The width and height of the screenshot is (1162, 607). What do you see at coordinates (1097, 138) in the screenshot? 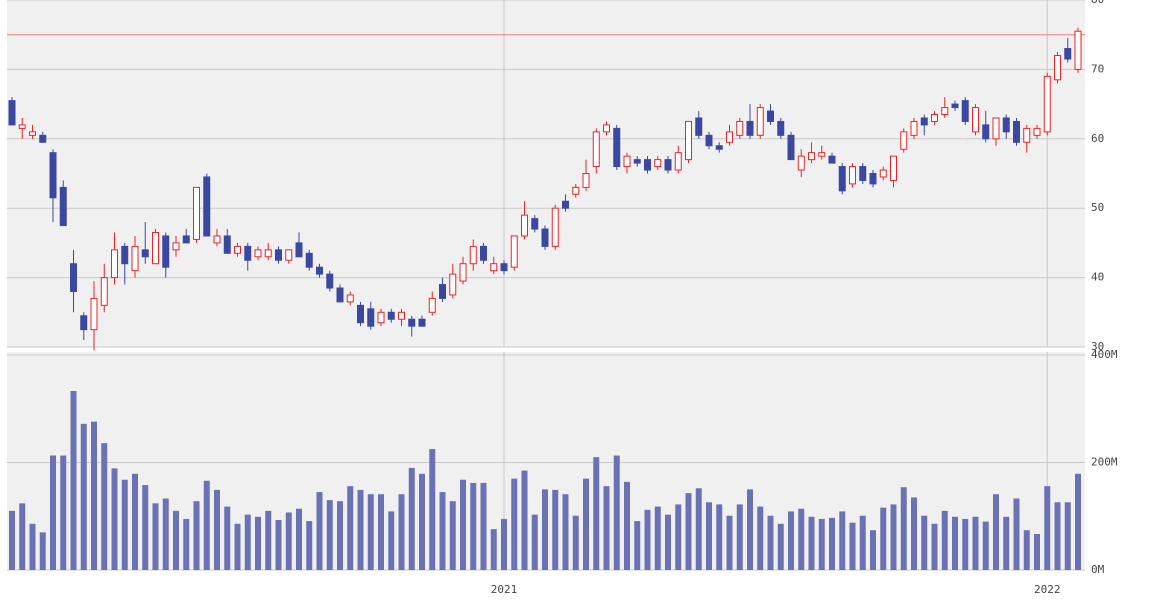
I see `y-tick-label: 60` at bounding box center [1097, 138].